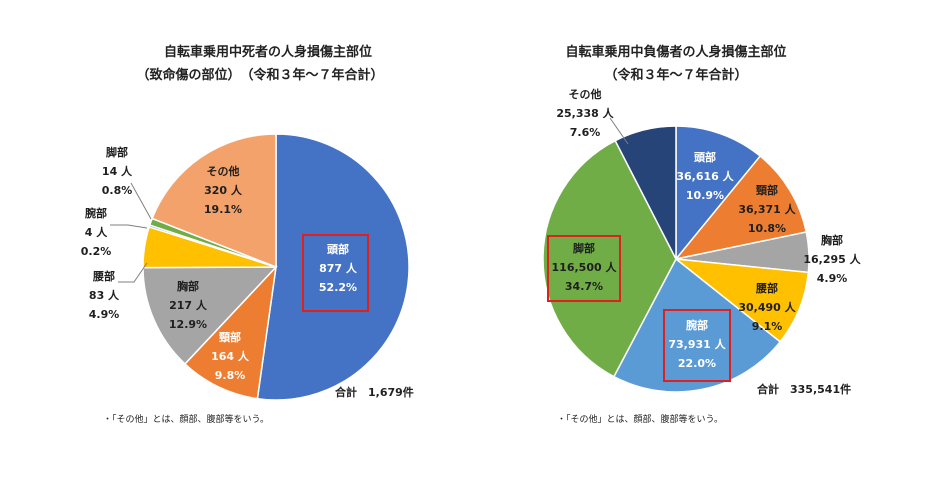 This screenshot has width=928, height=483. What do you see at coordinates (338, 287) in the screenshot?
I see `left-pie-label-pct-0: 52.2%` at bounding box center [338, 287].